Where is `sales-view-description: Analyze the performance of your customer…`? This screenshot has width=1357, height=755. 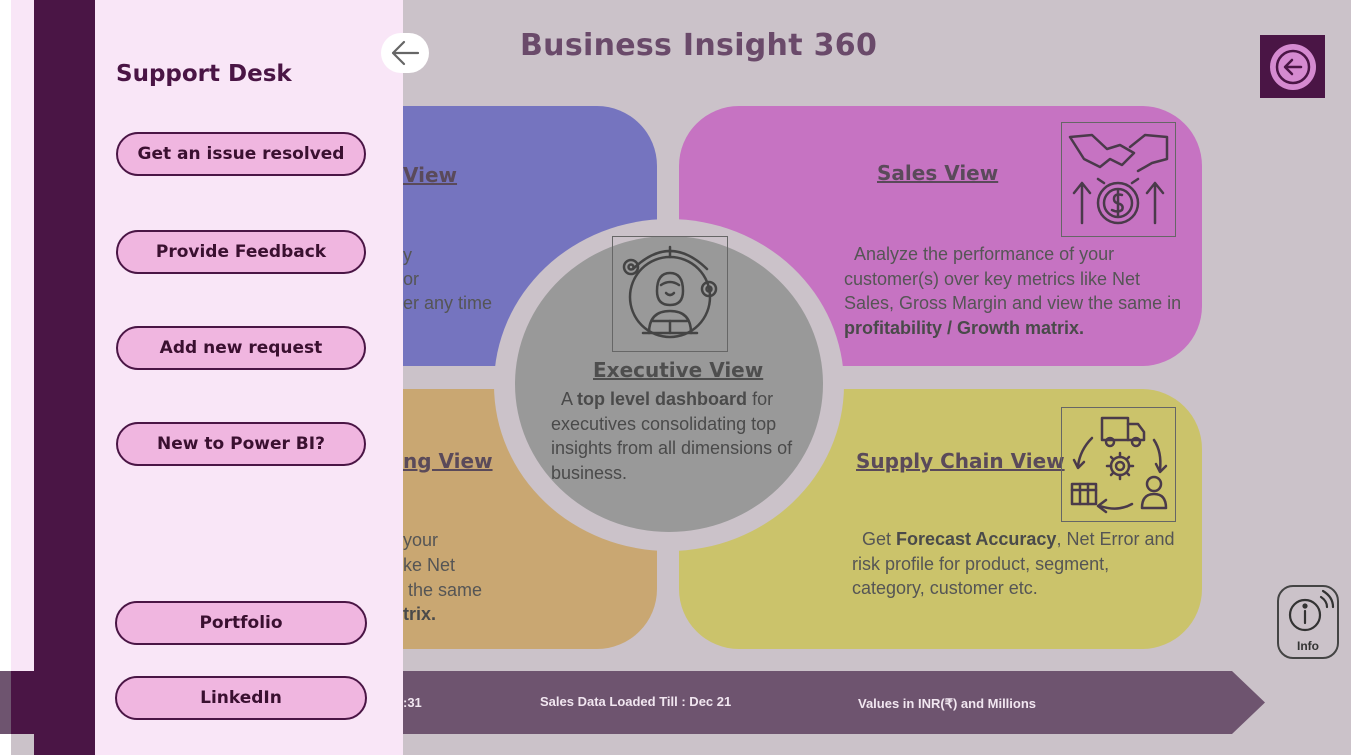 sales-view-description: Analyze the performance of your customer… is located at coordinates (1013, 291).